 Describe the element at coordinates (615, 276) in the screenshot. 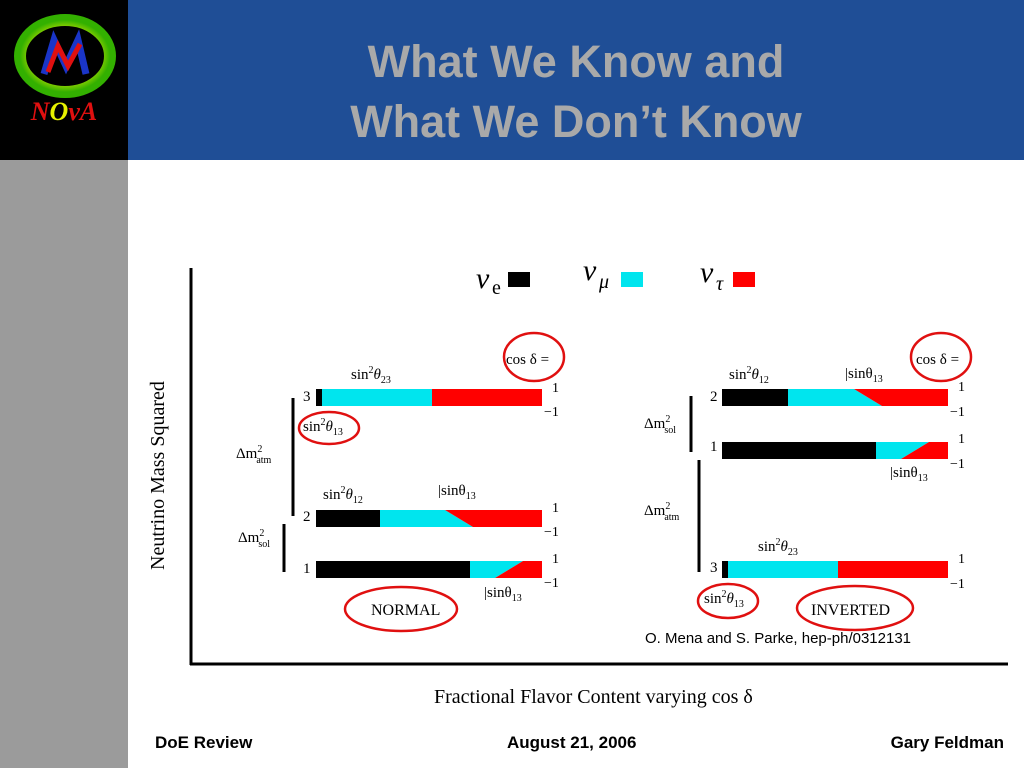

I see `legend: ν e ν μ ν τ` at that location.